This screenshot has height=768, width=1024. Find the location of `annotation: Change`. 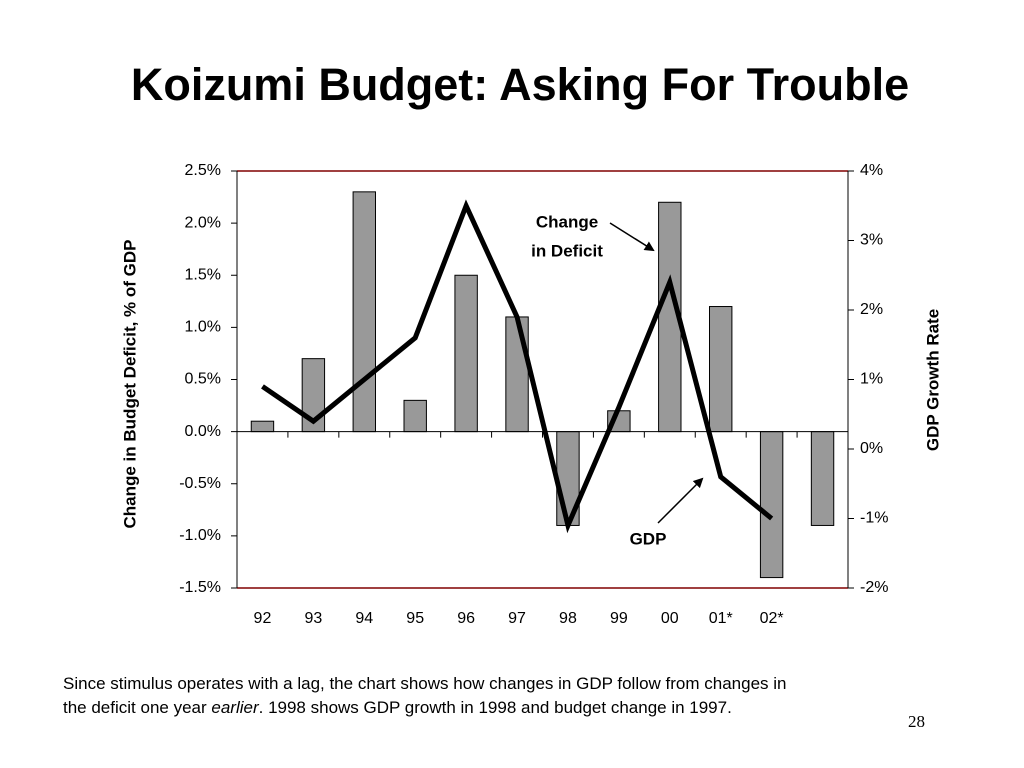

annotation: Change is located at coordinates (567, 221).